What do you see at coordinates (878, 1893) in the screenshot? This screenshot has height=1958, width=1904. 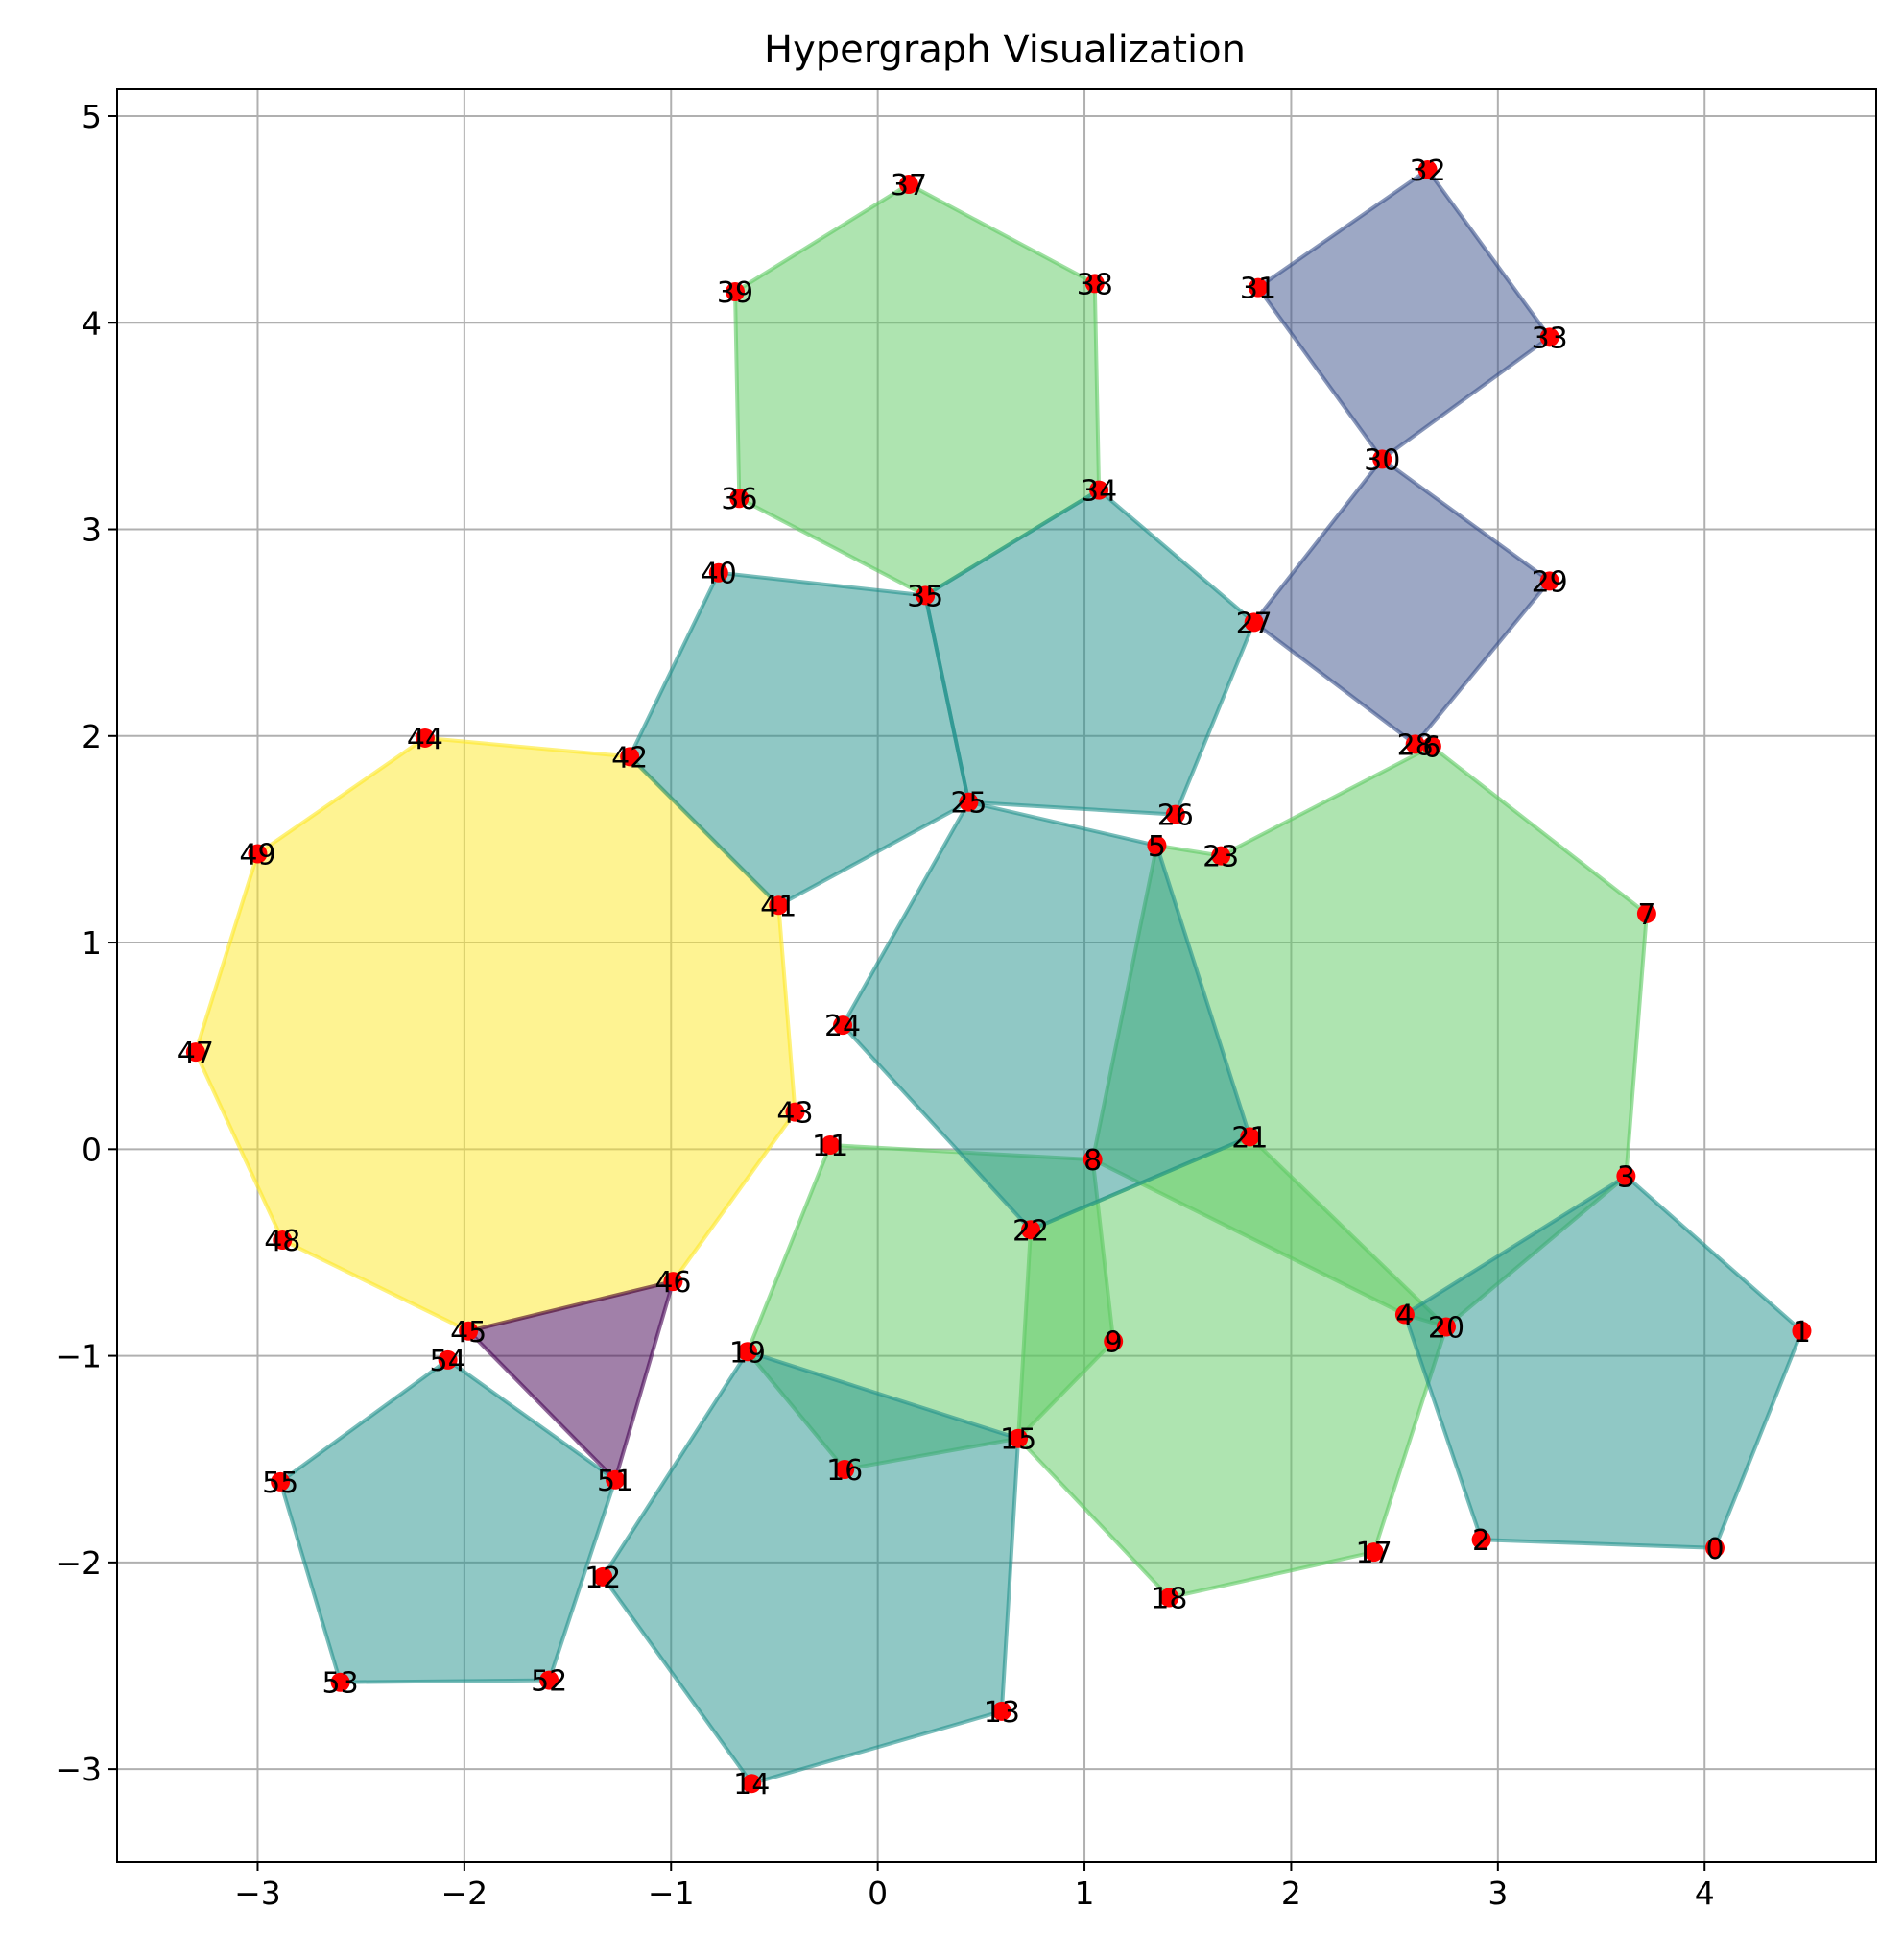 I see `x-tick-label: 0` at bounding box center [878, 1893].